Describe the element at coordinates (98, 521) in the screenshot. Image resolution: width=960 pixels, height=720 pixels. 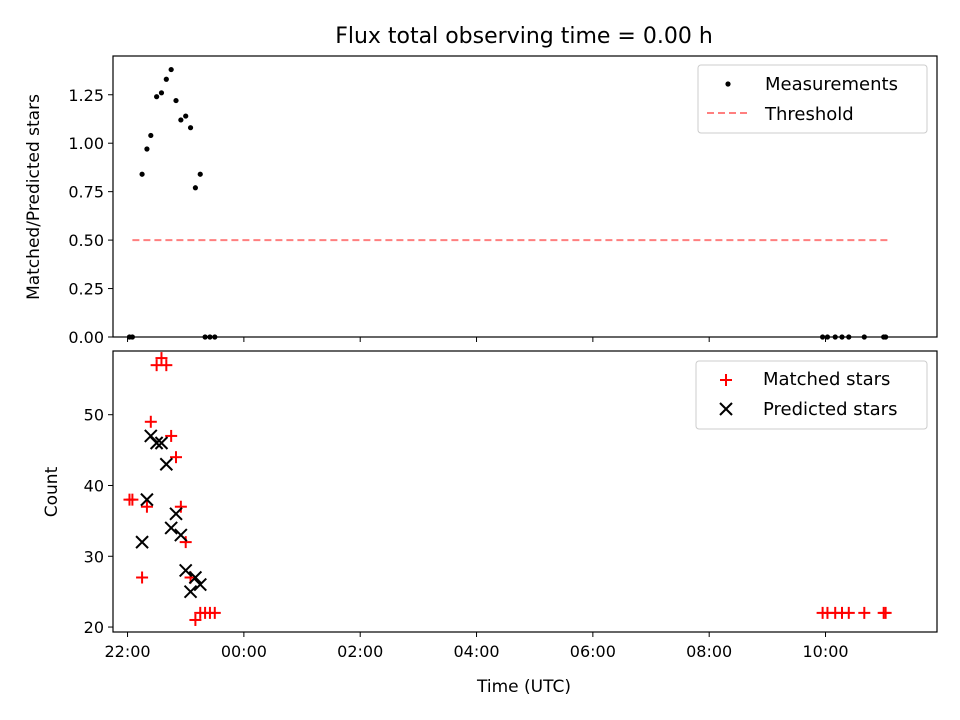
I see `bottom-y-ticks: 20 30 40 50` at that location.